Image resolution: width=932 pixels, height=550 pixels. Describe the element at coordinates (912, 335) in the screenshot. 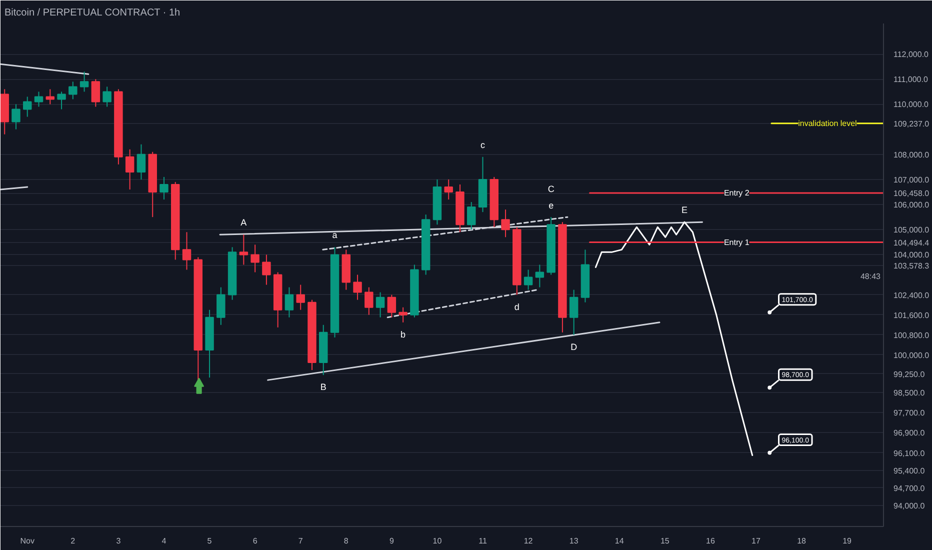

I see `y-tick-label: 100,800.0` at that location.